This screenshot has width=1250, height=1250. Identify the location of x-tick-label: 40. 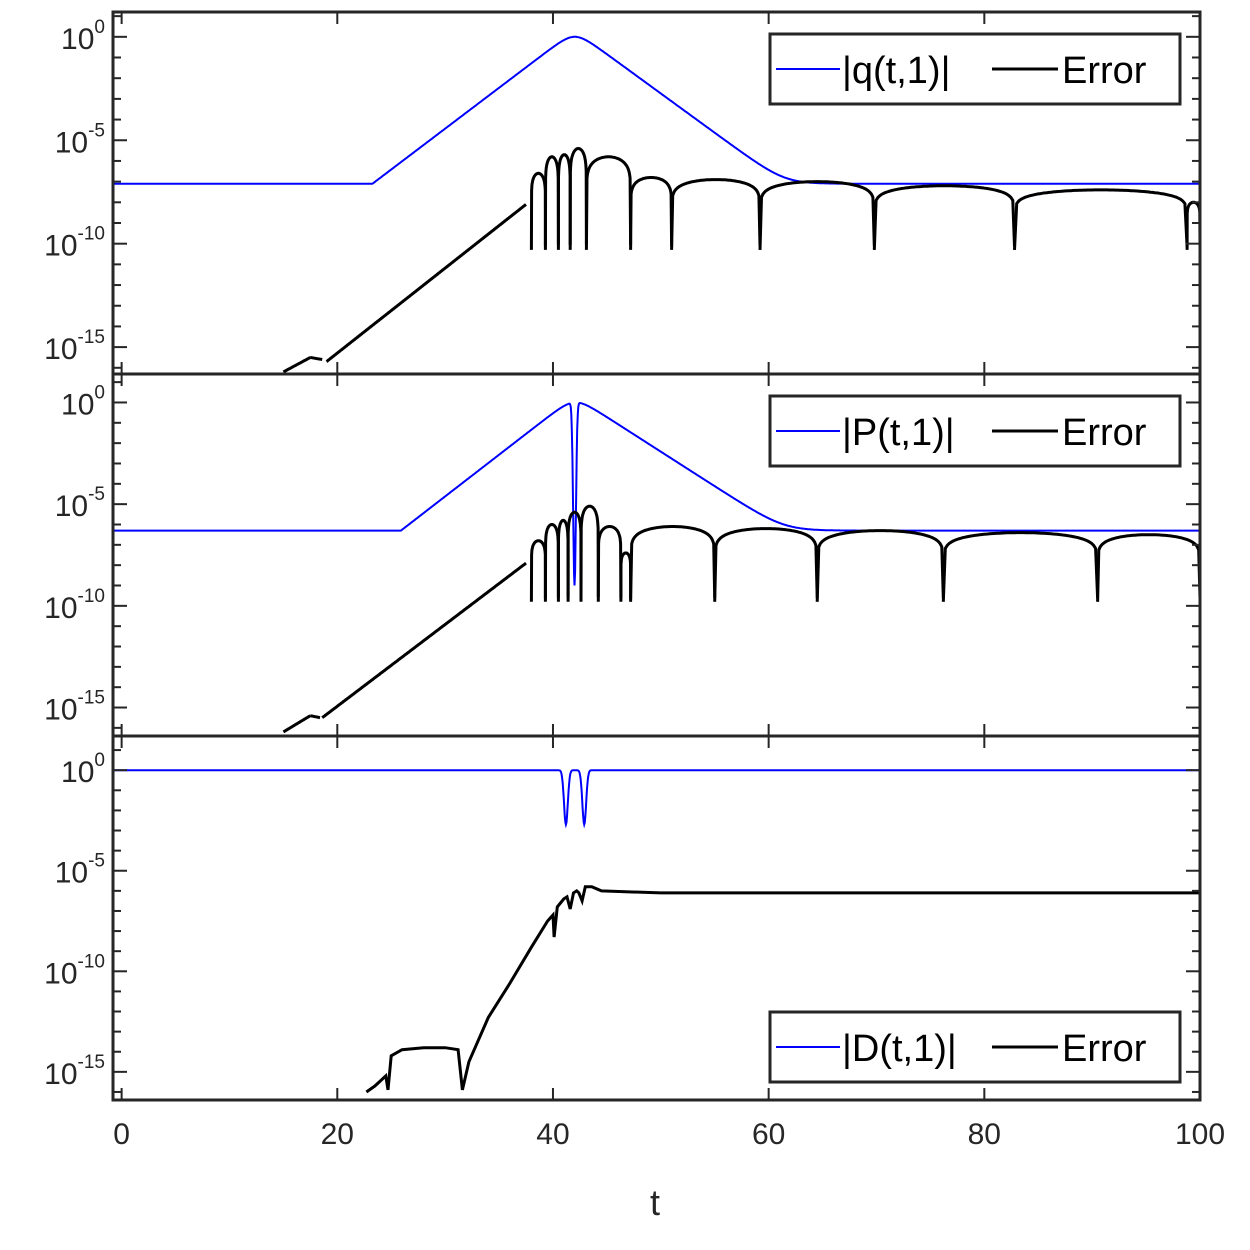
(552, 1134).